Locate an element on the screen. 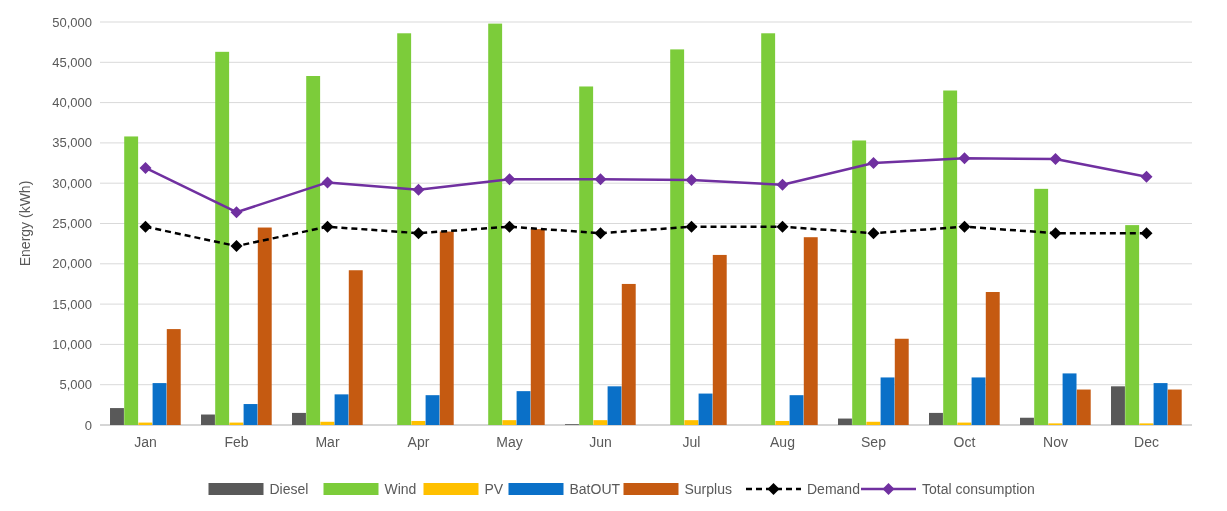  legend-label: Total consumption is located at coordinates (978, 488).